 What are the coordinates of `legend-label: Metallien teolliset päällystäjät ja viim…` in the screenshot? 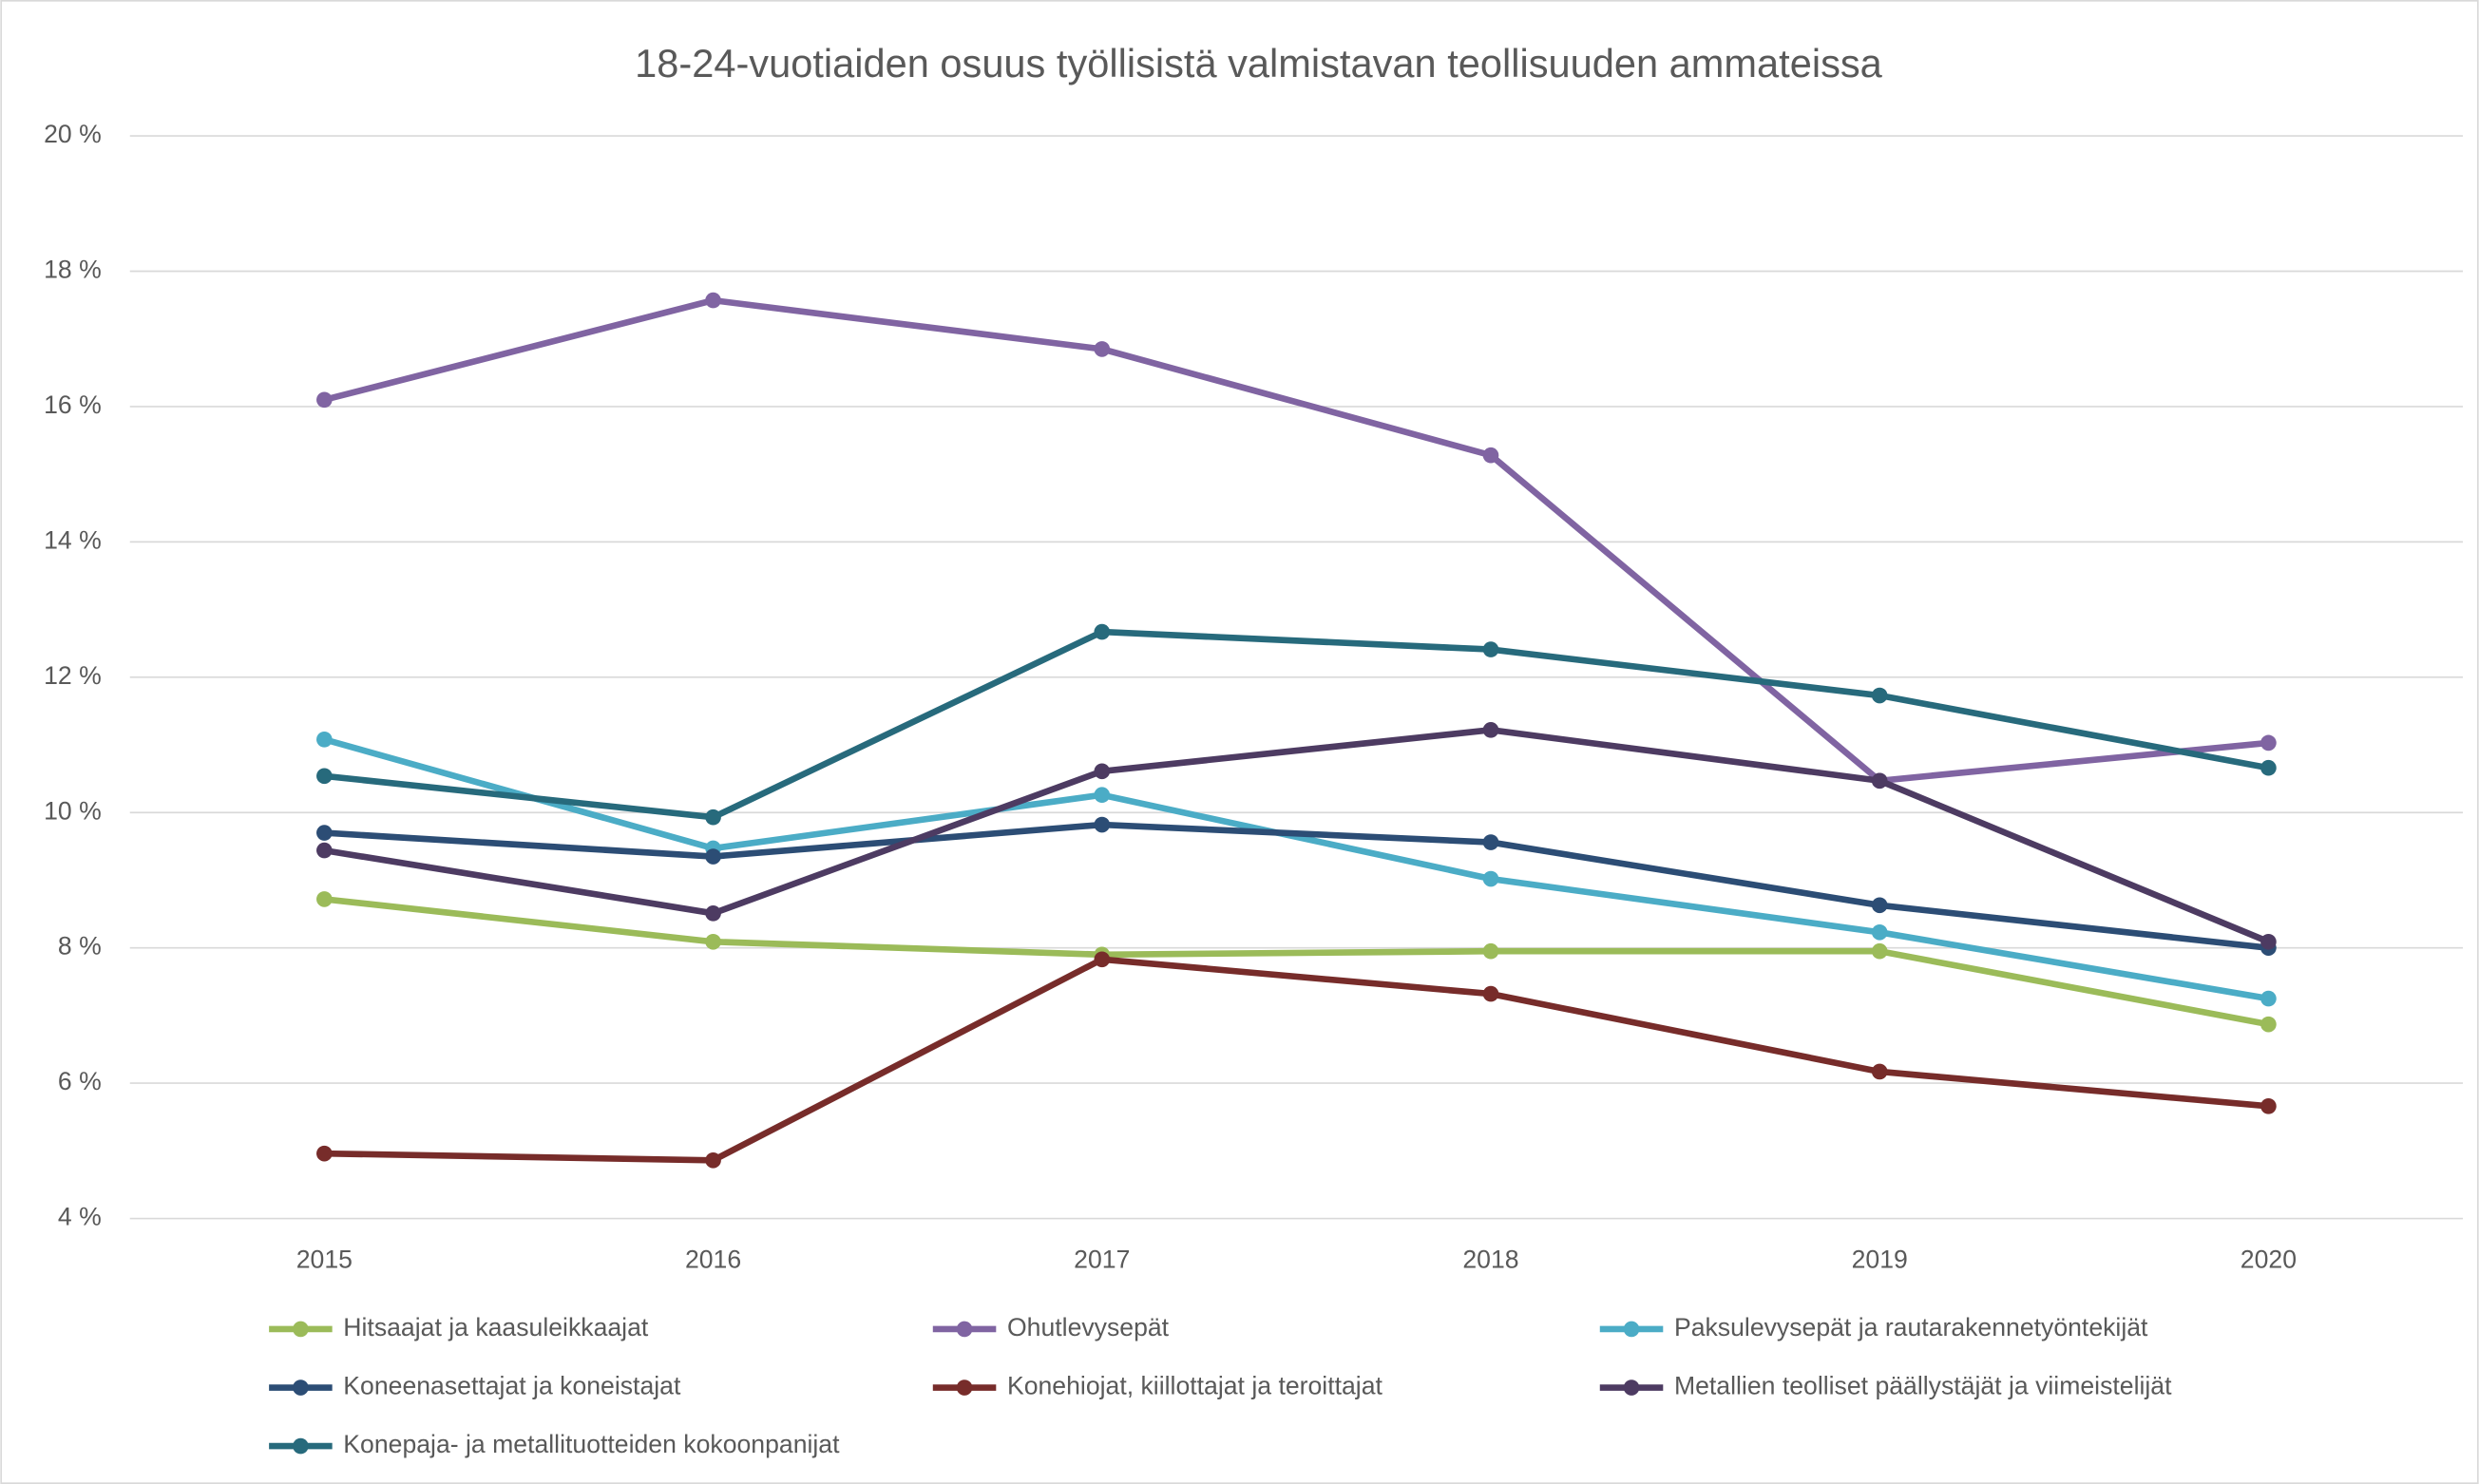 It's located at (1923, 1386).